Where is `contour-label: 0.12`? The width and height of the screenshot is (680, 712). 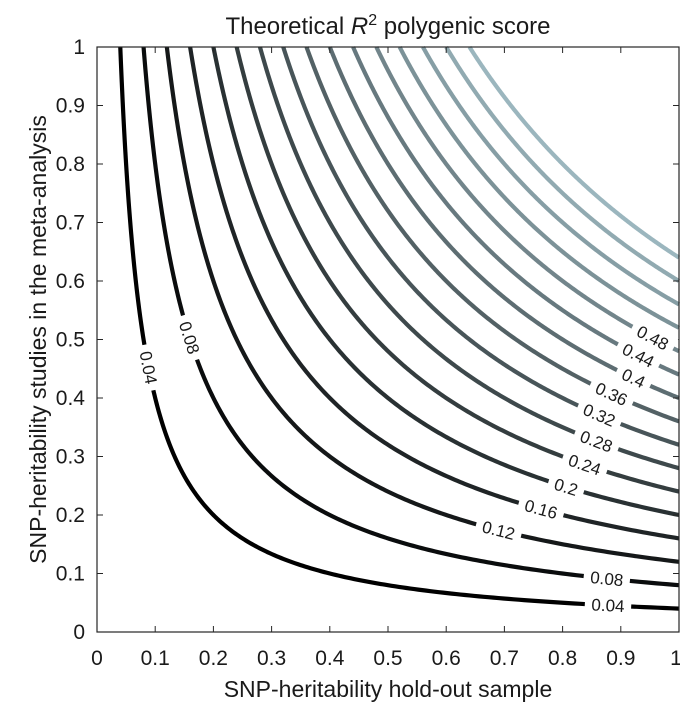 contour-label: 0.12 is located at coordinates (498, 530).